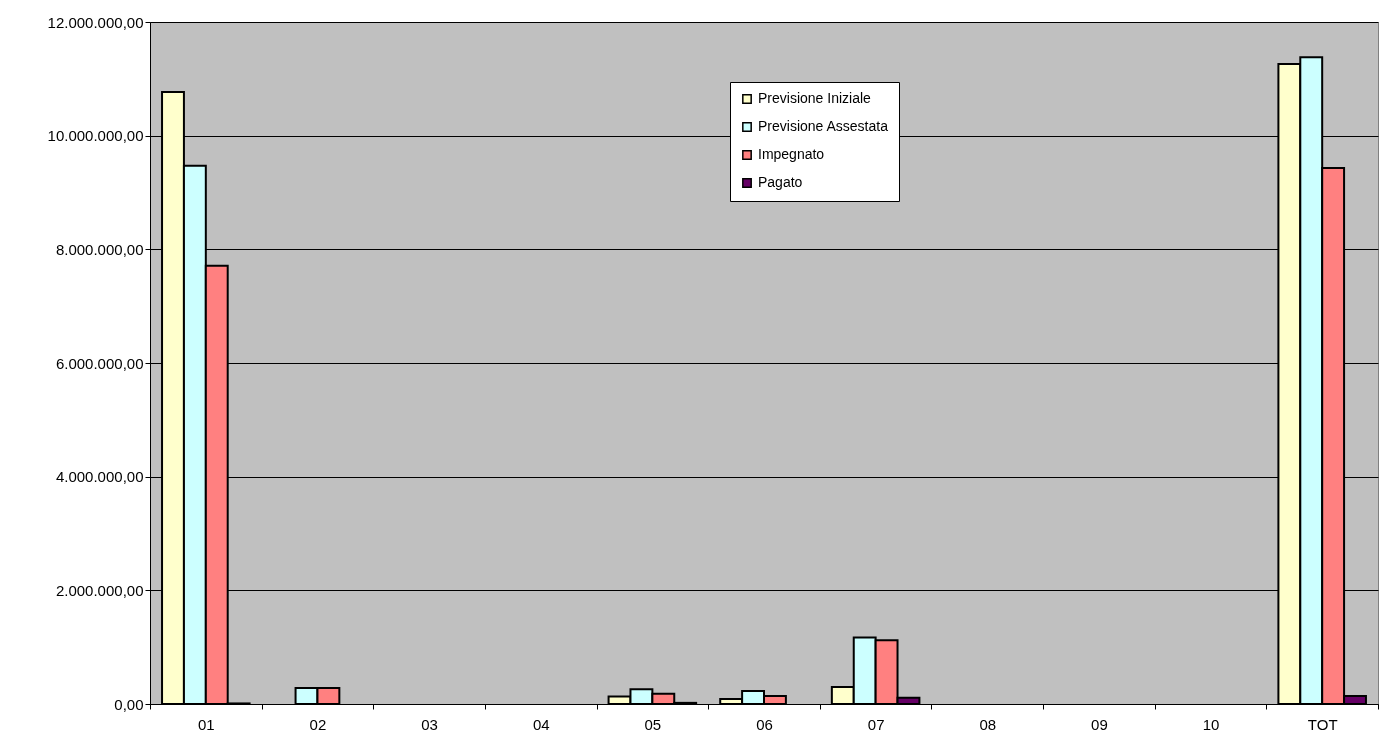 This screenshot has width=1379, height=738. Describe the element at coordinates (429, 724) in the screenshot. I see `x-tick-label: 03` at that location.